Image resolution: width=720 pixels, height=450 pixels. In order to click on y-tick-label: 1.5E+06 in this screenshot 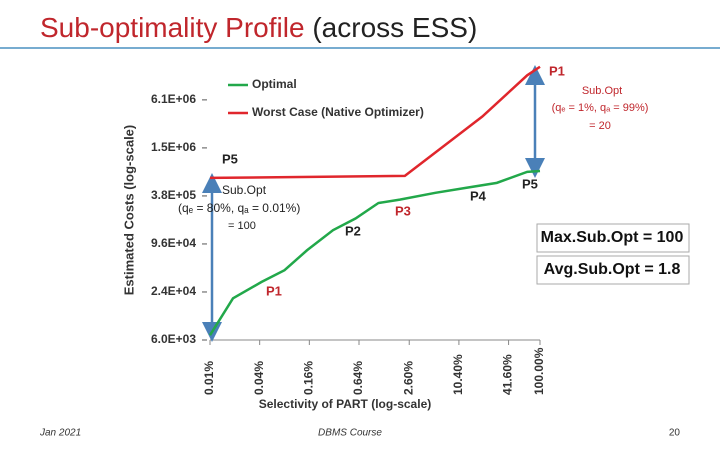, I will do `click(173, 147)`.